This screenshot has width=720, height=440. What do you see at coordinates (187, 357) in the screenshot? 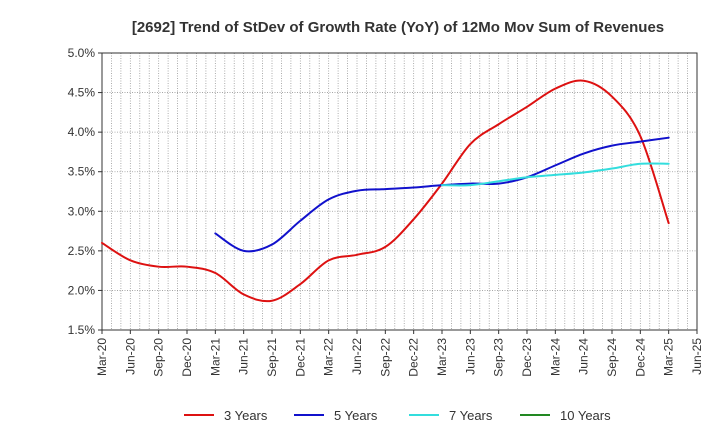
I see `x-tick-label: Dec-20` at bounding box center [187, 357].